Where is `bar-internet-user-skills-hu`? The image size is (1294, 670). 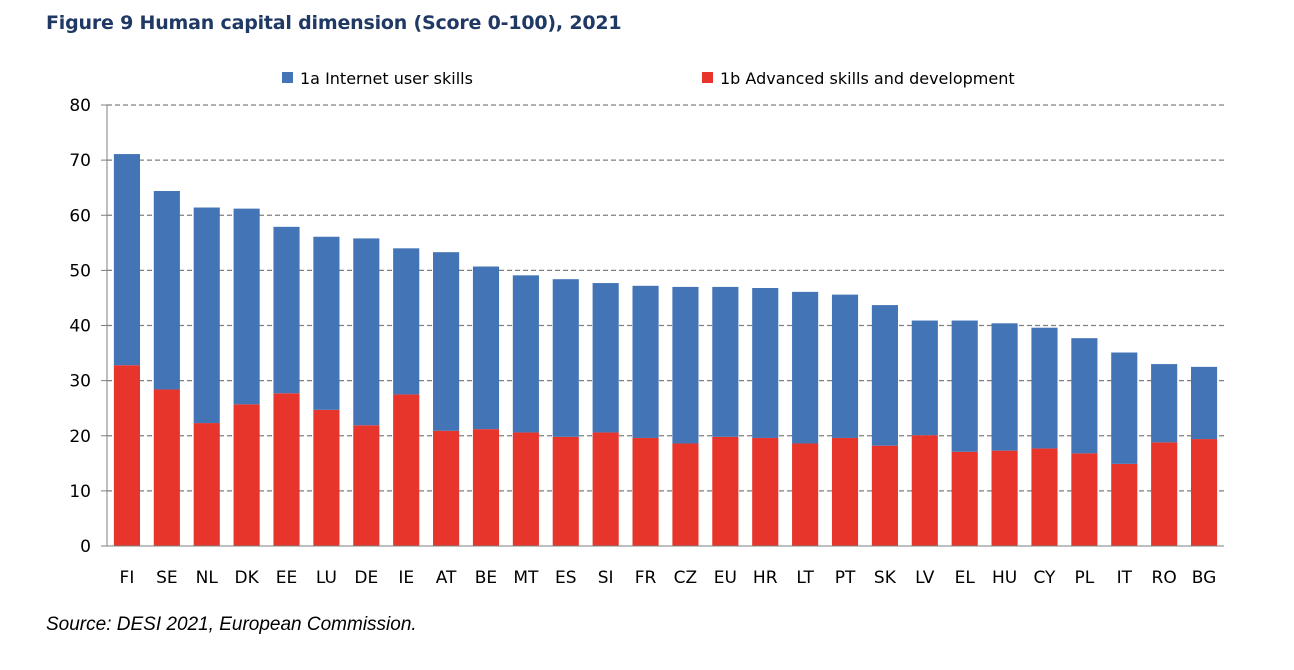
bar-internet-user-skills-hu is located at coordinates (1004, 387).